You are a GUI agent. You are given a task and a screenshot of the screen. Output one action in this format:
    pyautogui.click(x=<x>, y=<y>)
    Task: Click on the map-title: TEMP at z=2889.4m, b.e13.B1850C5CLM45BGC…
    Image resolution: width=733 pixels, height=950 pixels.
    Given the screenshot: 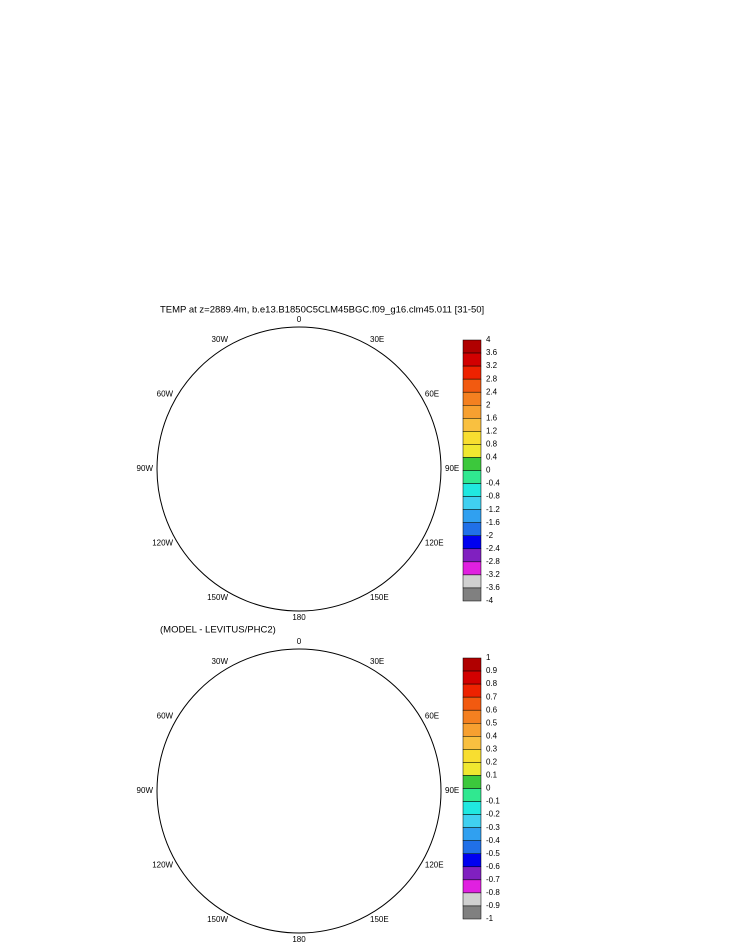 What is the action you would take?
    pyautogui.click(x=322, y=310)
    